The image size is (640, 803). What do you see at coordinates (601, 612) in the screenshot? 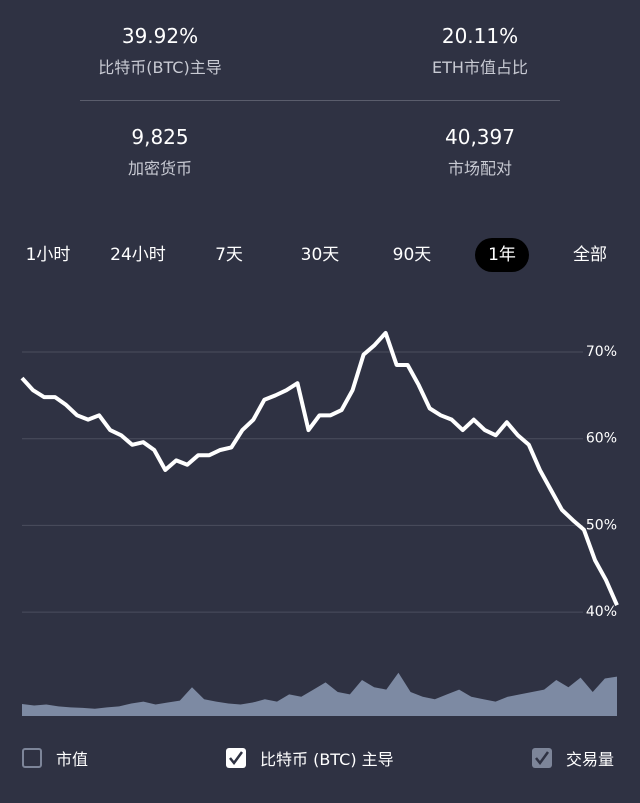
I see `y-tick-label: 40%` at bounding box center [601, 612].